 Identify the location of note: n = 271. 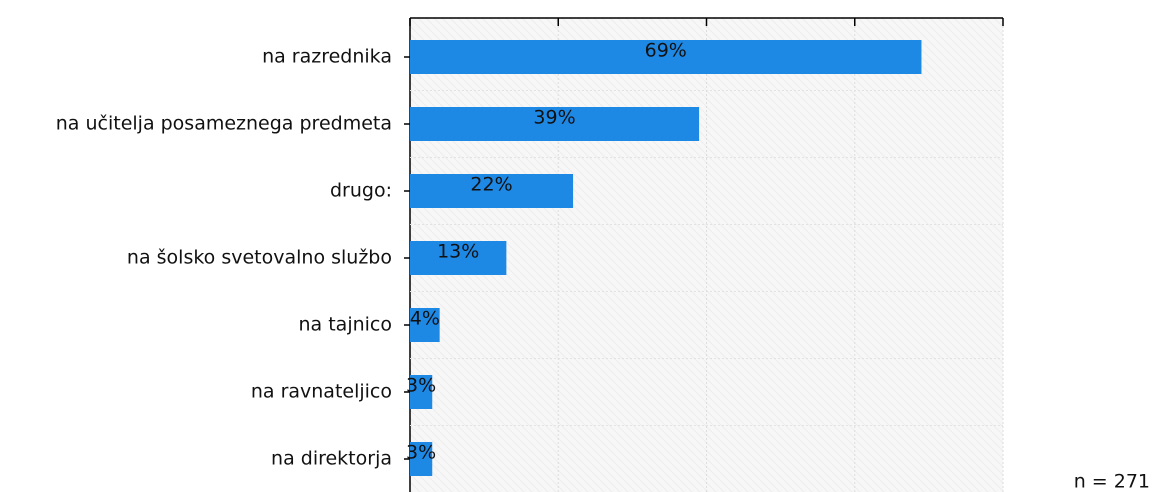
(1112, 481).